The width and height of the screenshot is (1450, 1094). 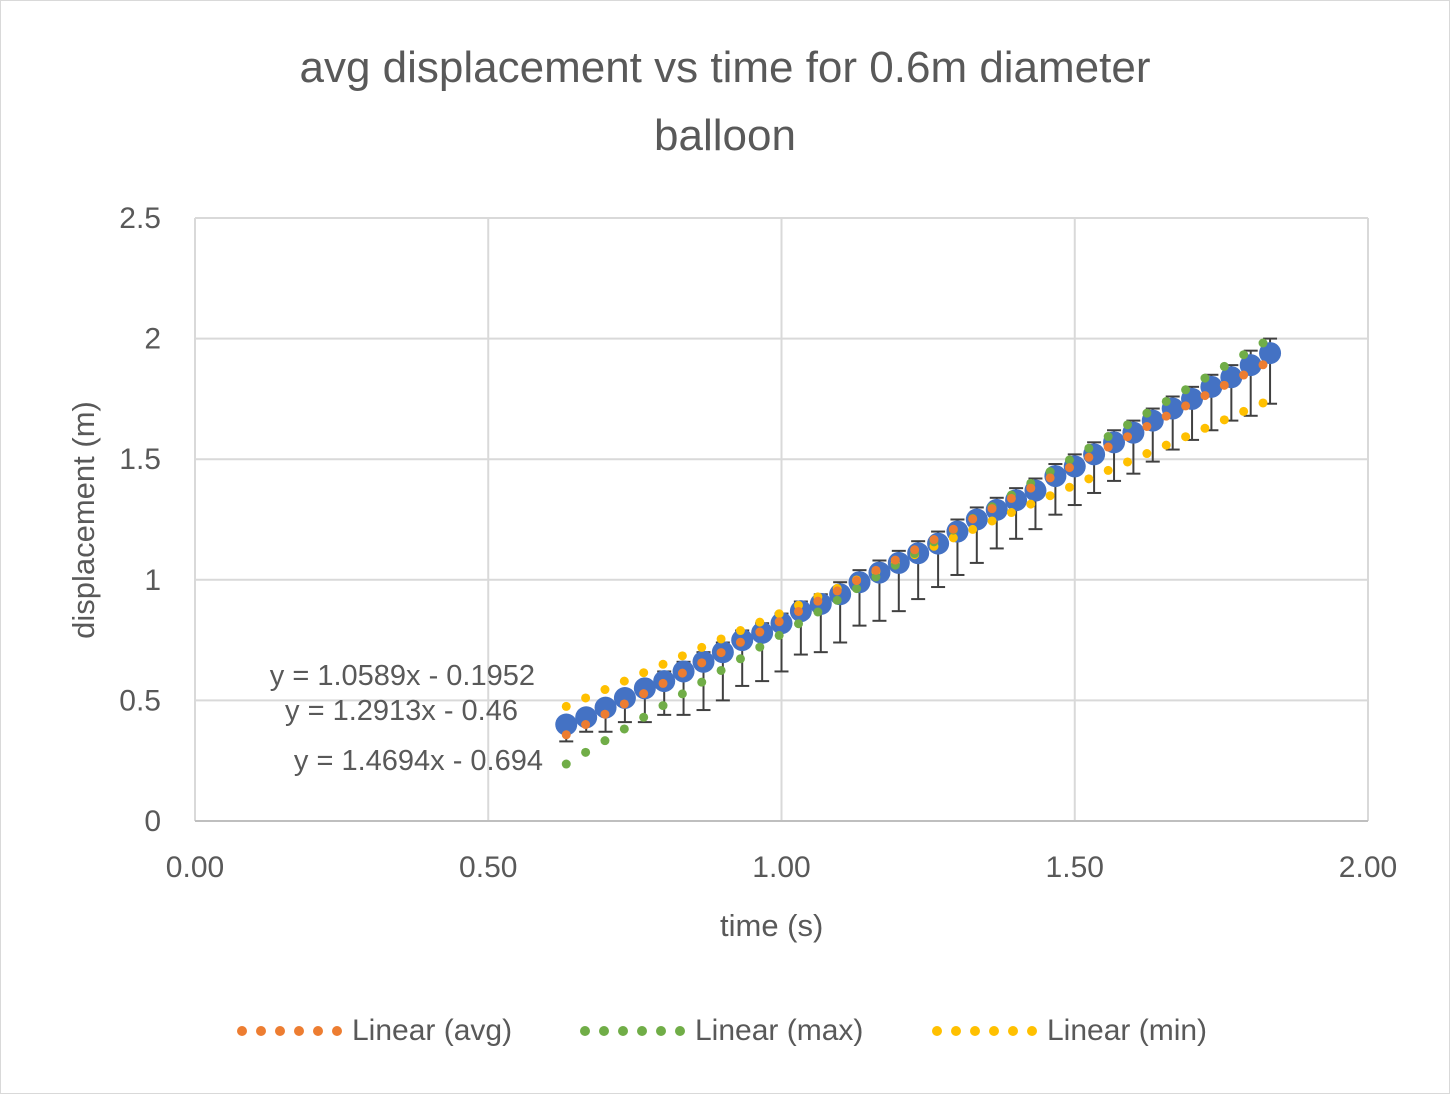 What do you see at coordinates (781, 867) in the screenshot?
I see `x-tick-label: 1.00` at bounding box center [781, 867].